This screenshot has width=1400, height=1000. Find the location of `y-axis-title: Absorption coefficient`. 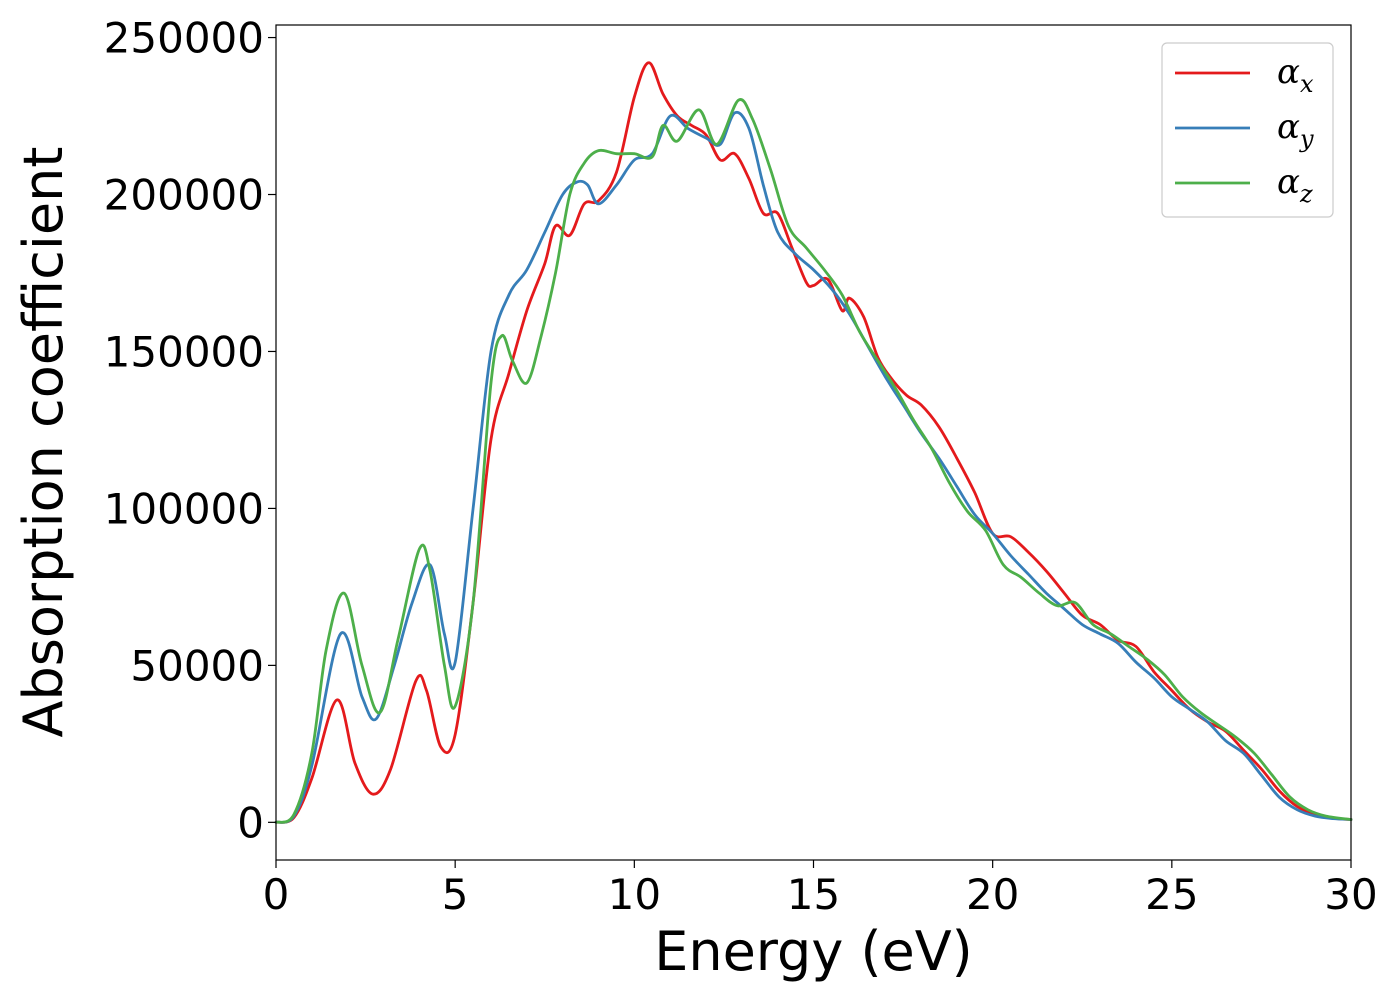

y-axis-title: Absorption coefficient is located at coordinates (43, 442).